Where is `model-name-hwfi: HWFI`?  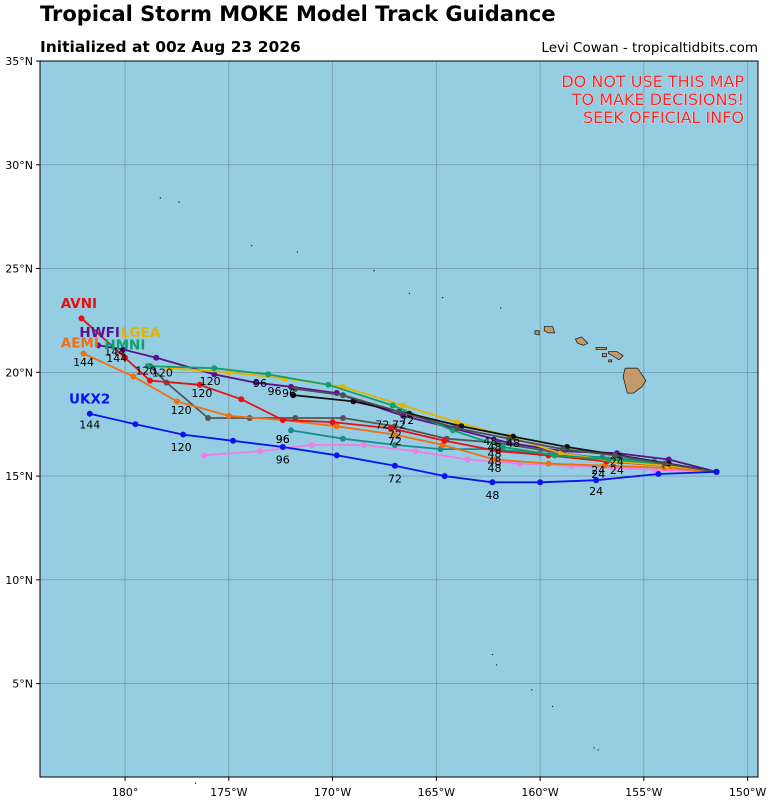
model-name-hwfi: HWFI is located at coordinates (99, 333).